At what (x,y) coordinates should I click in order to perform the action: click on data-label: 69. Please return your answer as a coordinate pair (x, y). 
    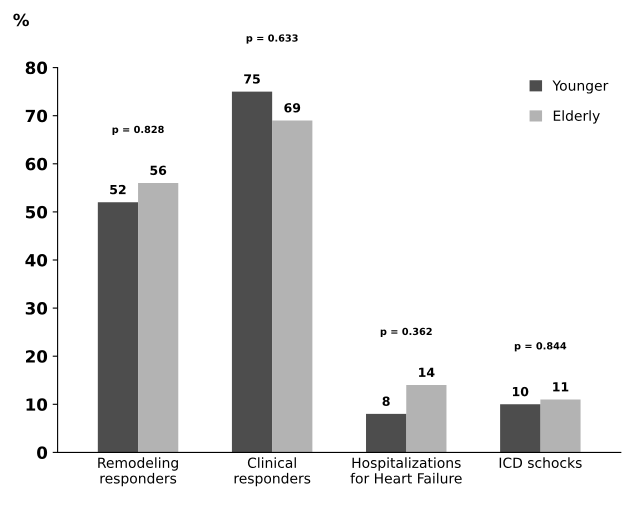
    Looking at the image, I should click on (292, 108).